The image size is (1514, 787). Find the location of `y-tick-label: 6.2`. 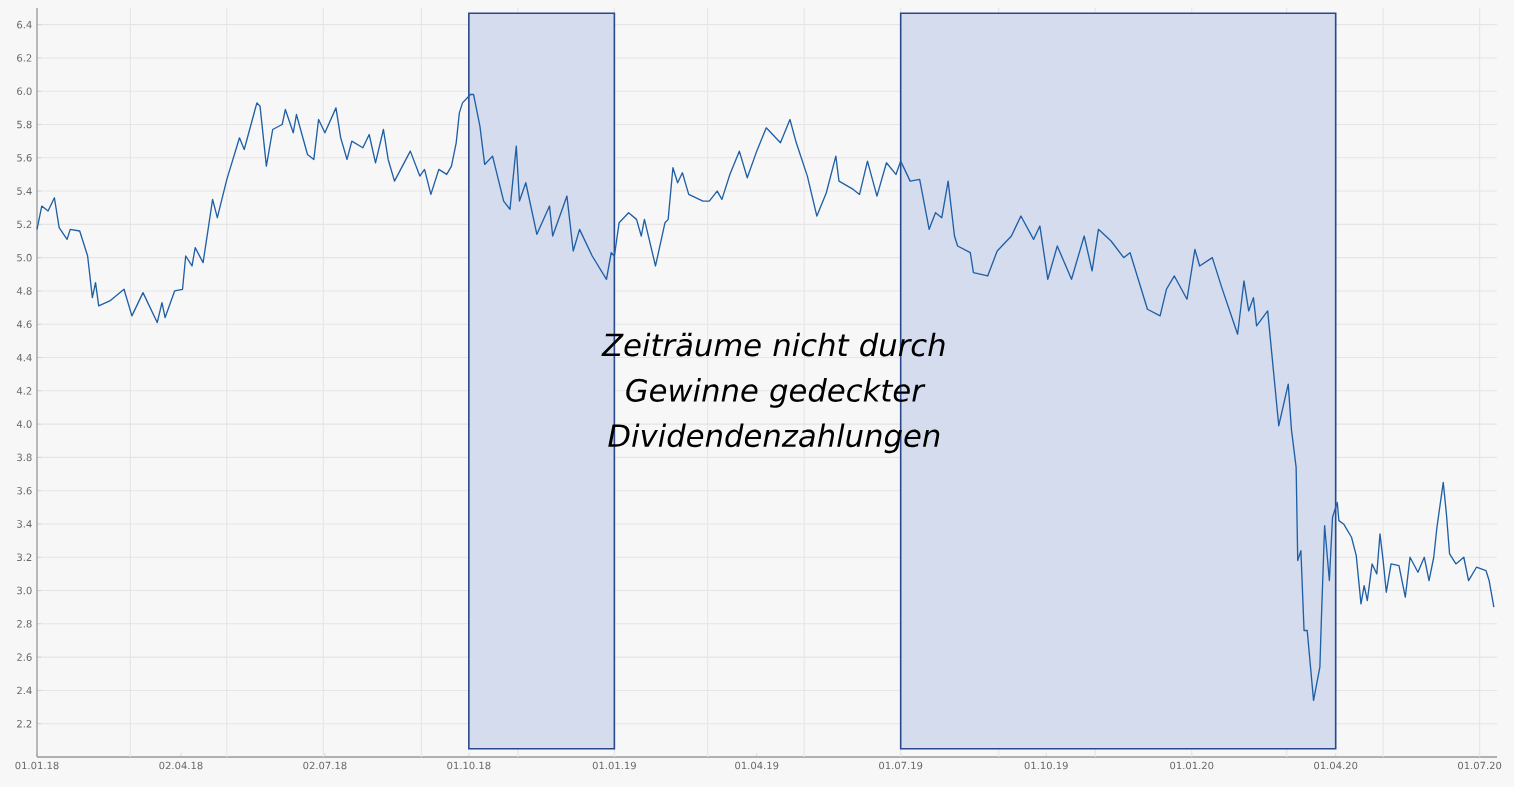

y-tick-label: 6.2 is located at coordinates (24, 58).